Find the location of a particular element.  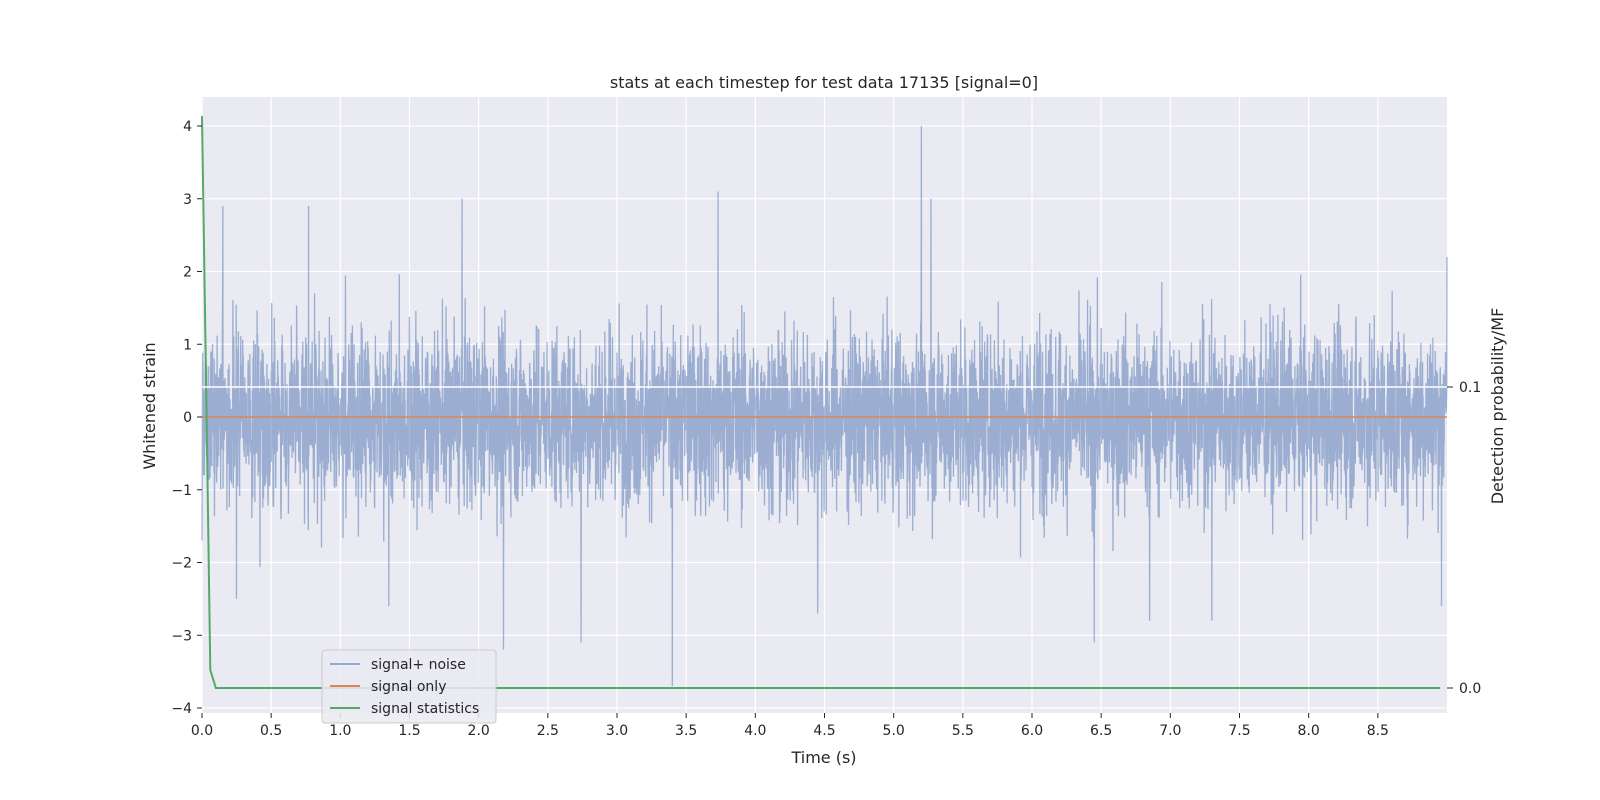

x-tick-label: 6.5 is located at coordinates (1101, 731).